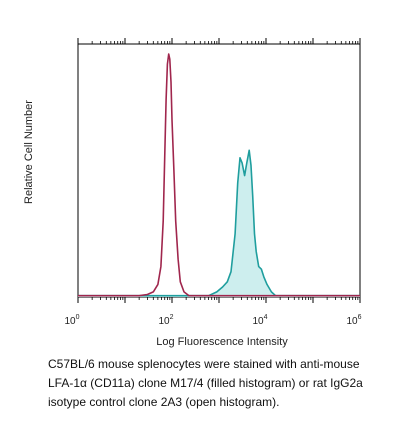 The width and height of the screenshot is (400, 435). Describe the element at coordinates (353, 320) in the screenshot. I see `x-tick-label: 10⁶` at that location.